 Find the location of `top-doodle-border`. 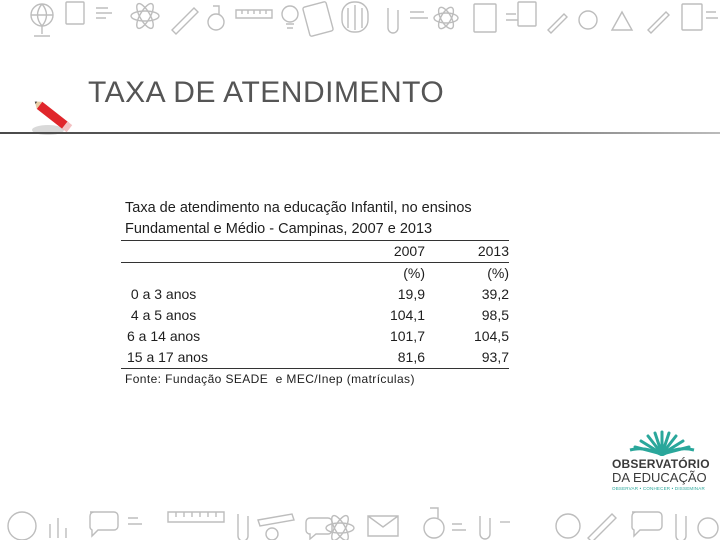

top-doodle-border is located at coordinates (360, 21).